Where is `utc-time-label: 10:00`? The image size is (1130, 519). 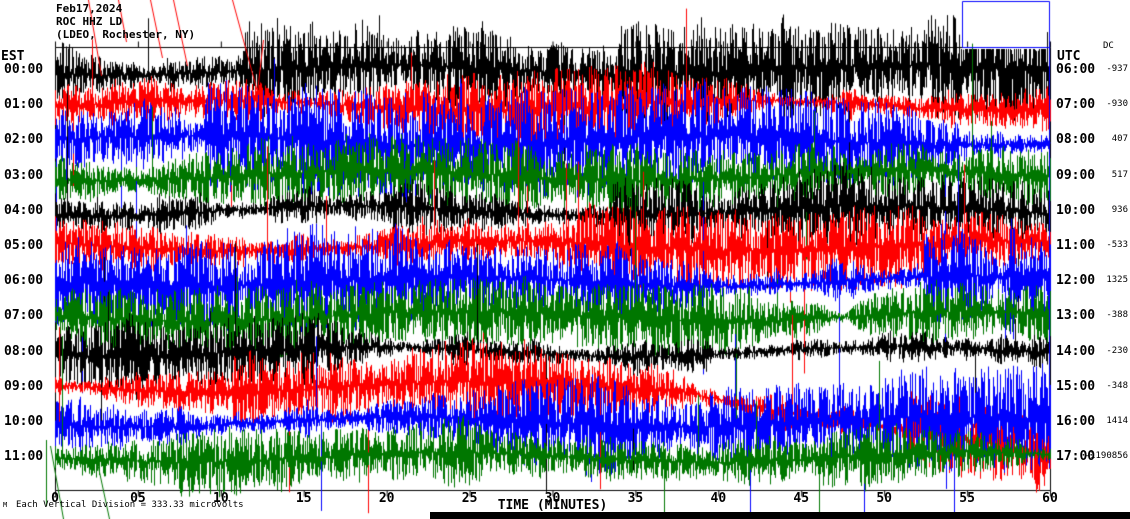
utc-time-label: 10:00 is located at coordinates (1076, 210).